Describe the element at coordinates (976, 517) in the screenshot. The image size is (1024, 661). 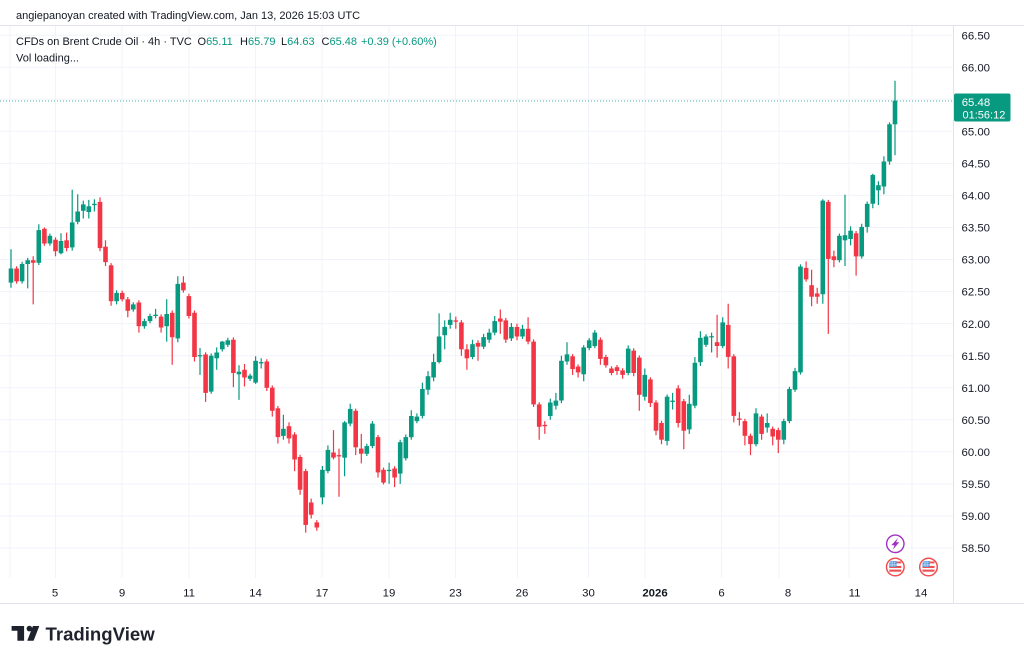
I see `svg-text: 59.00` at that location.